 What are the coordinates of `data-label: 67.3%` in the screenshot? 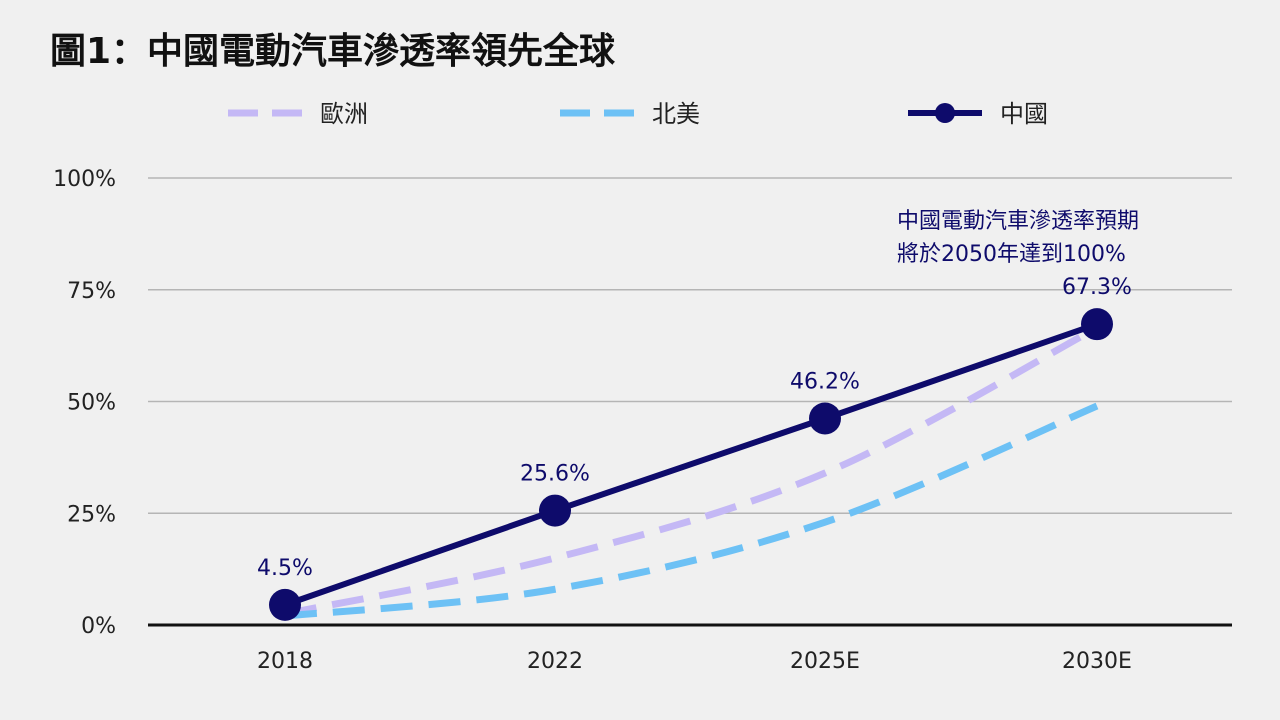 It's located at (1097, 287).